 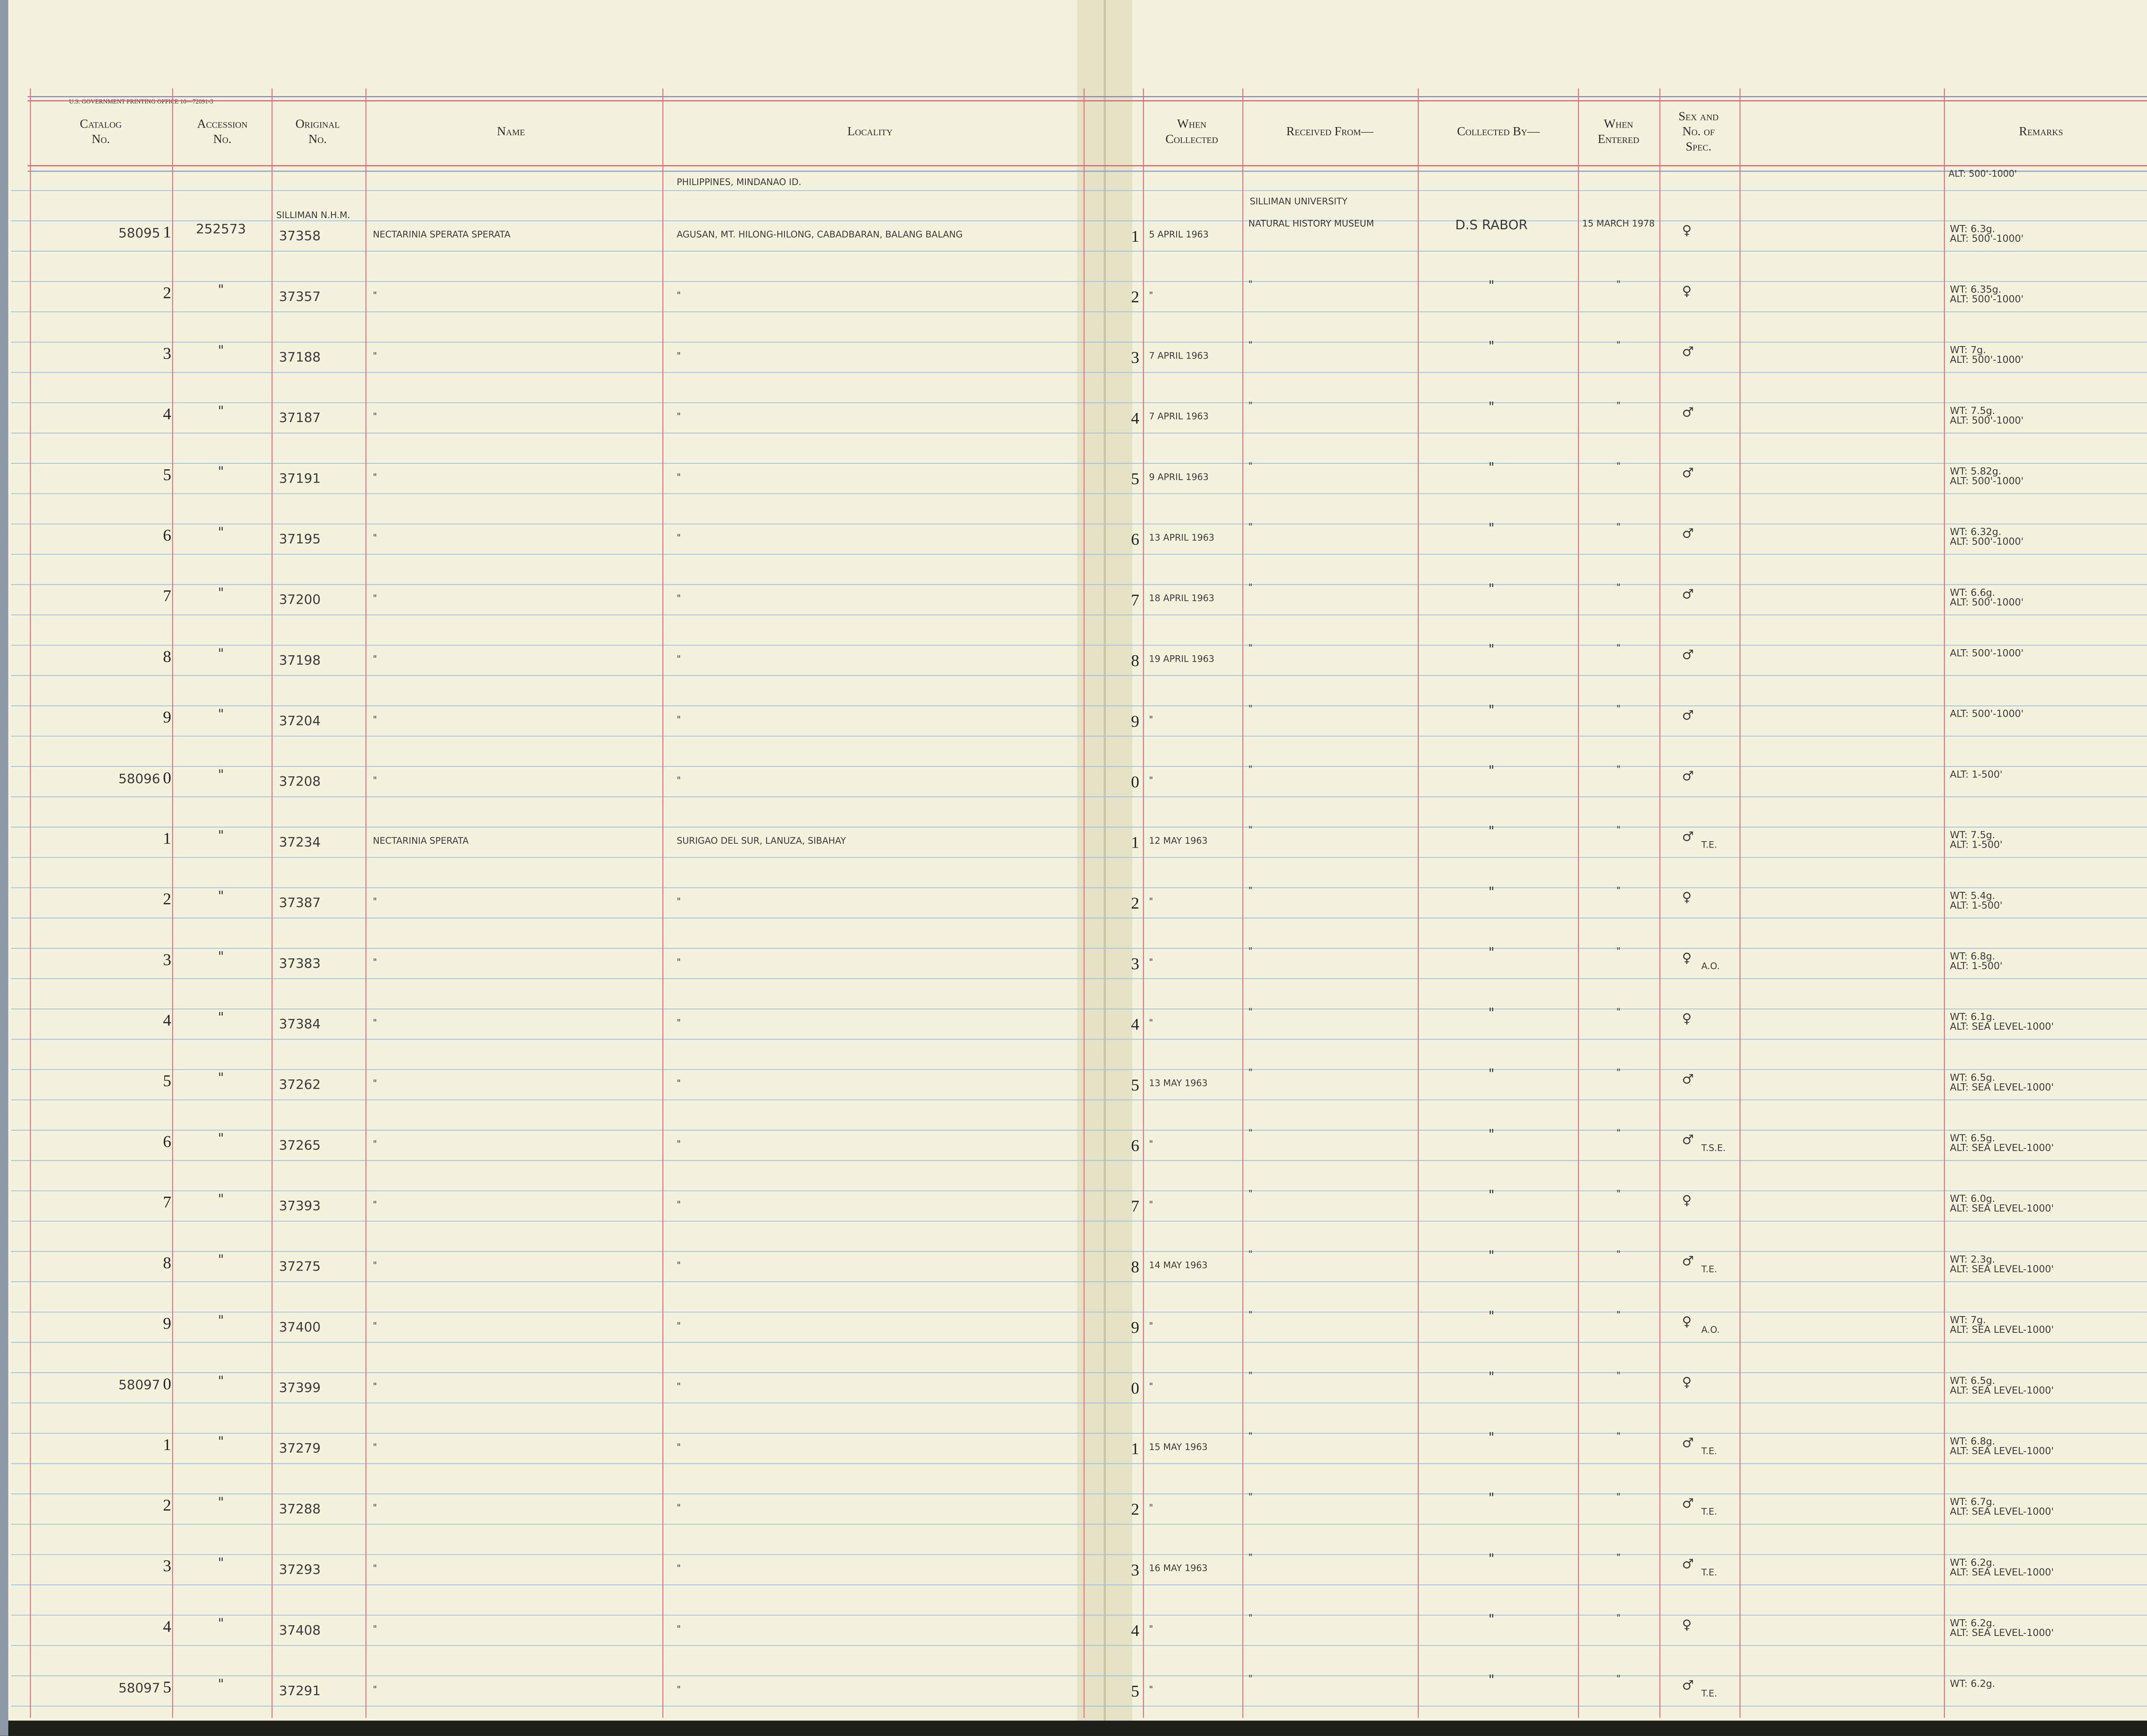 I want to click on column-header: Remarks, so click(x=2041, y=131).